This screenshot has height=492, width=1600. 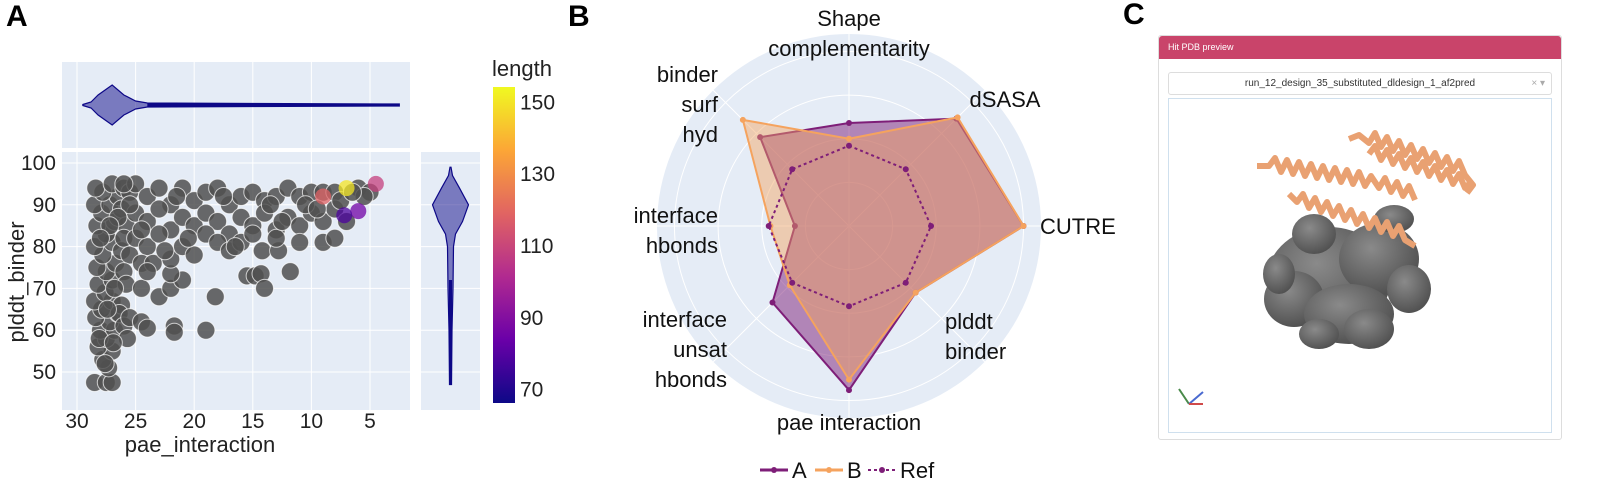 I want to click on x-tick-label: 20, so click(x=194, y=421).